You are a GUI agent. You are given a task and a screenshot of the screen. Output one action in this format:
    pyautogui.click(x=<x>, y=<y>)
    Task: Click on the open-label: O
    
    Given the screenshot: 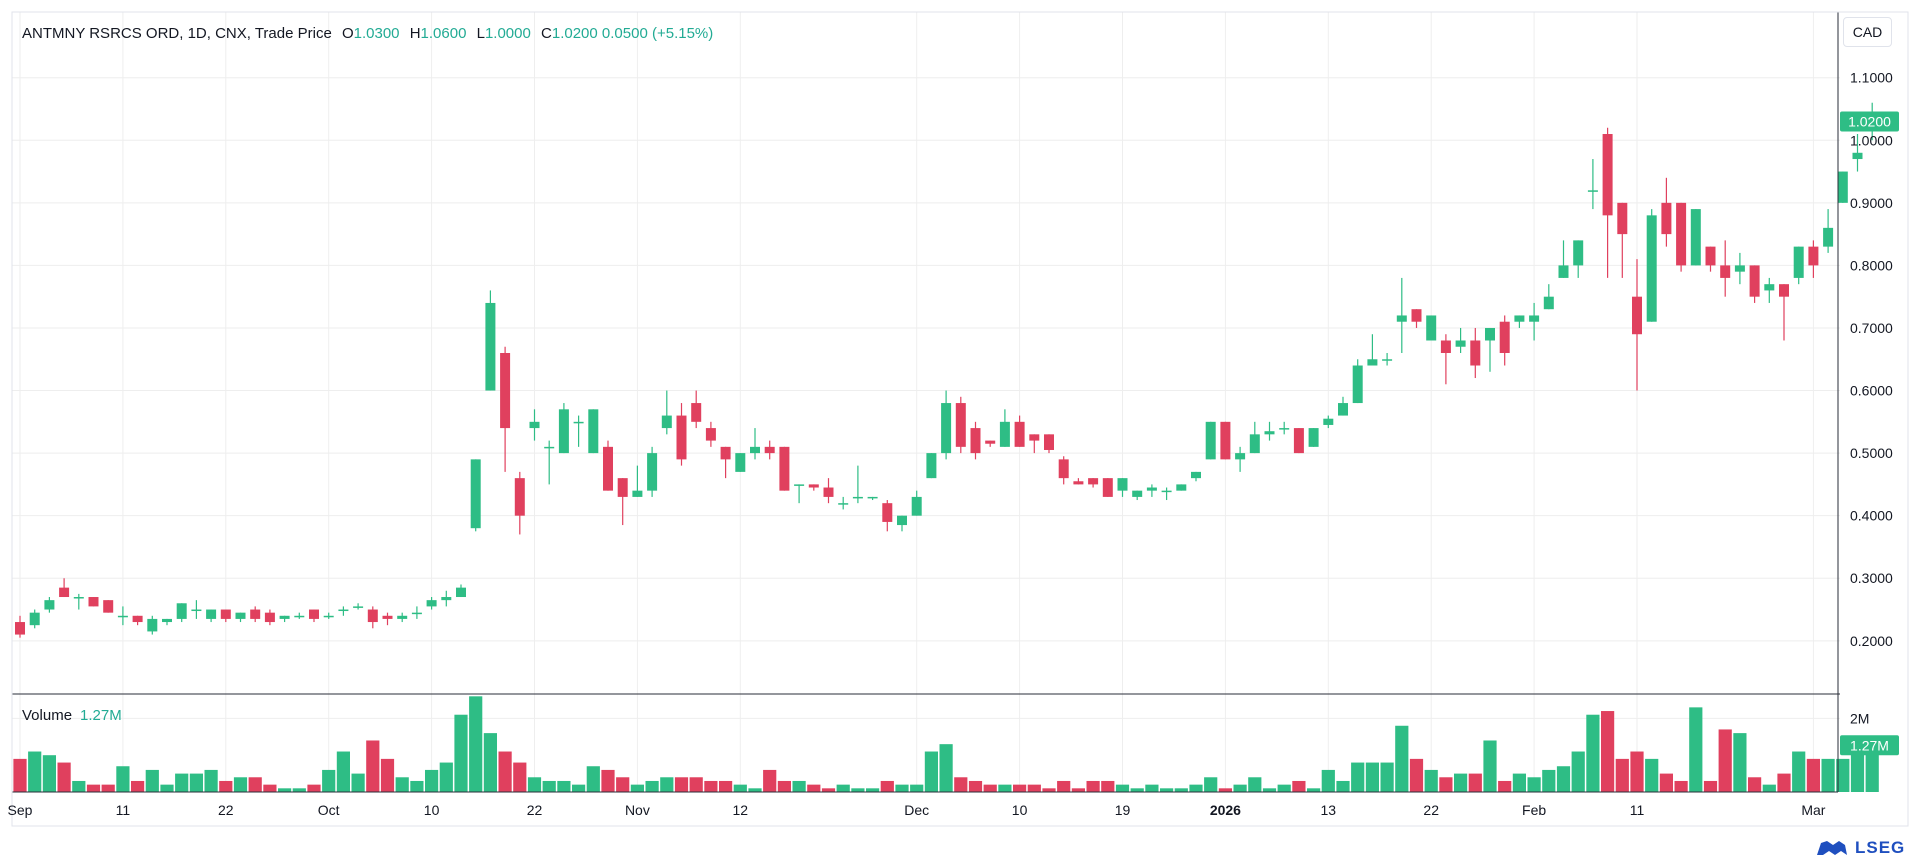 What is the action you would take?
    pyautogui.click(x=347, y=33)
    